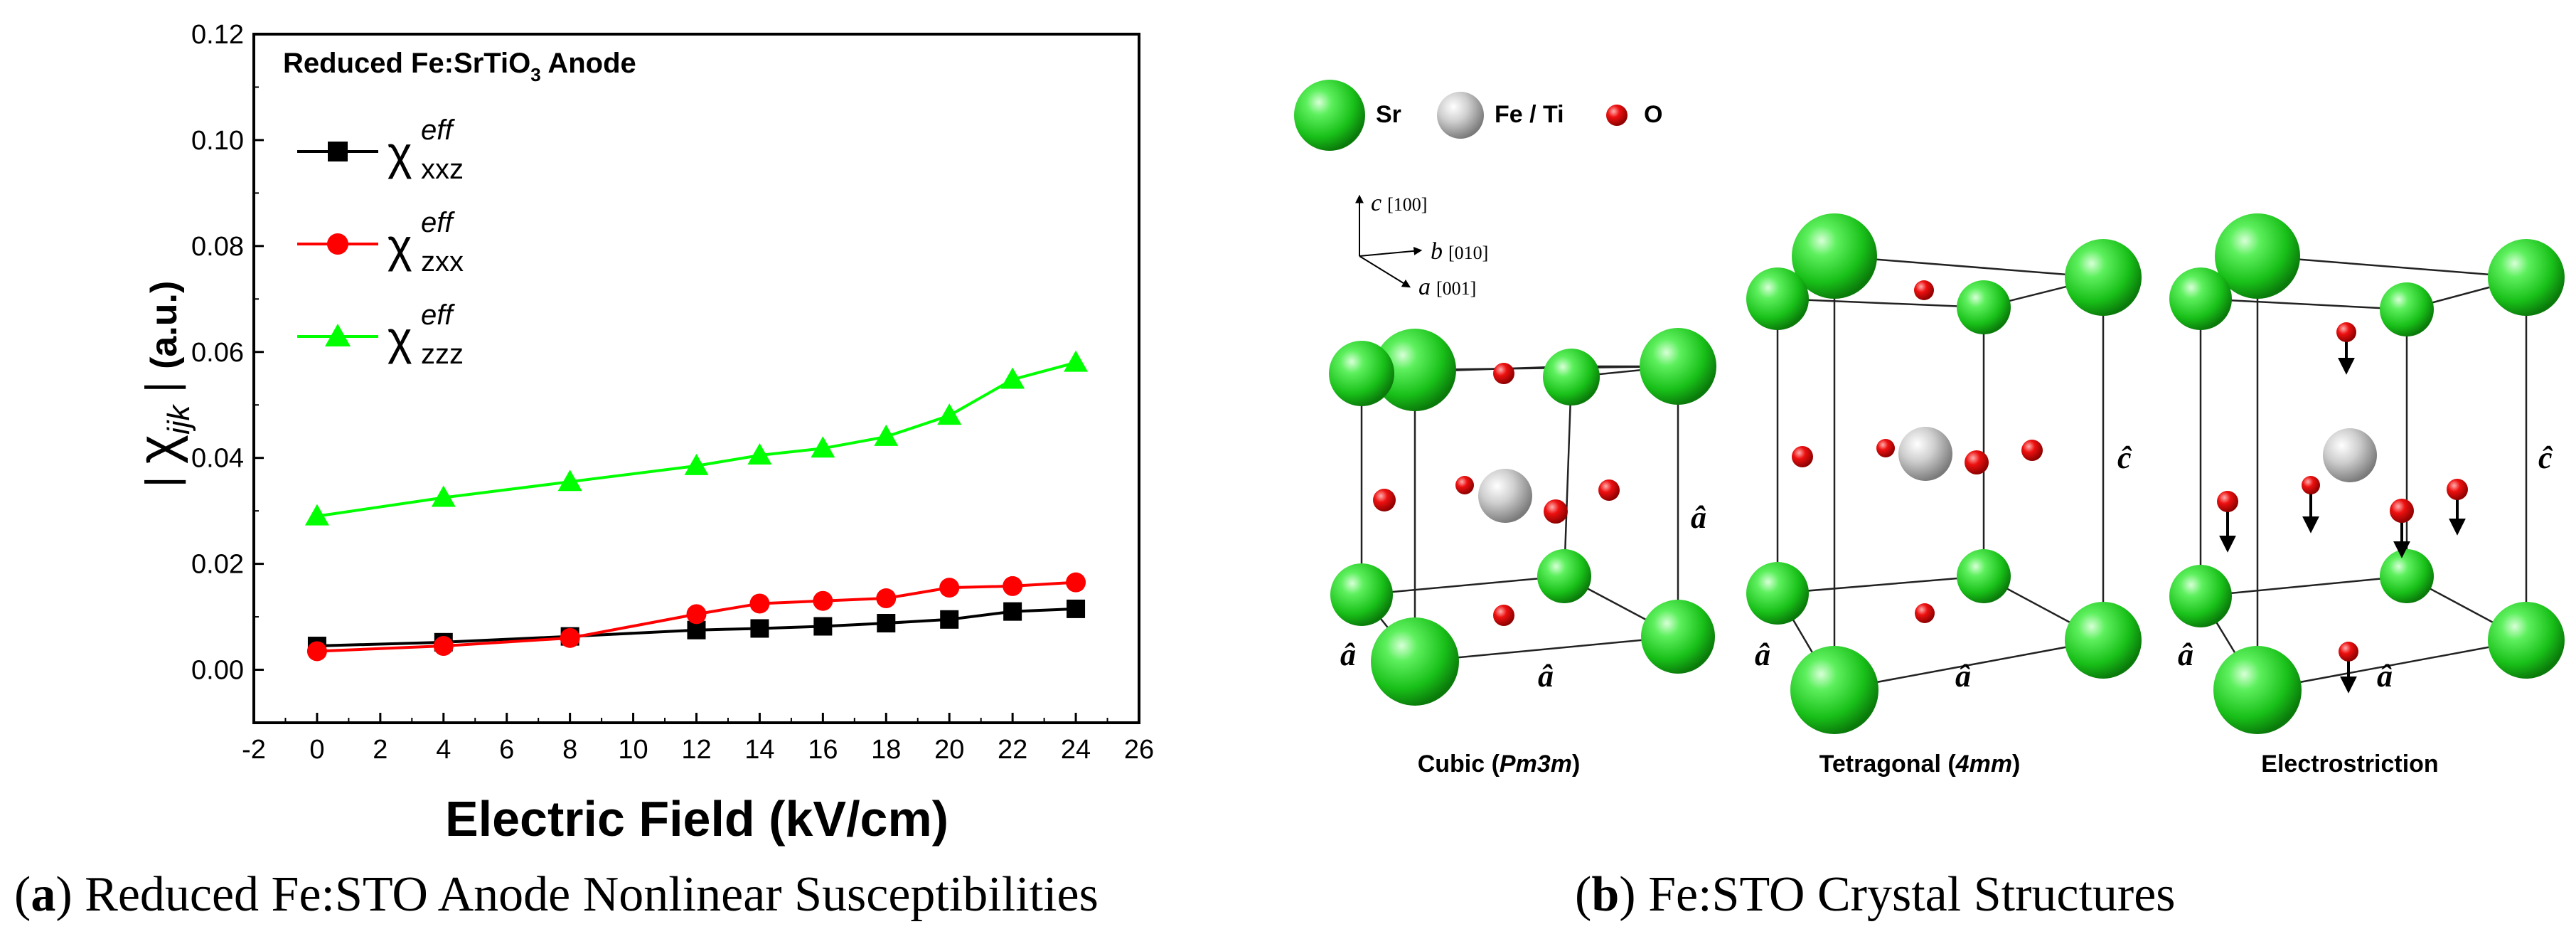 The height and width of the screenshot is (939, 2576). What do you see at coordinates (1461, 115) in the screenshot?
I see `fe-ti-atom-icon` at bounding box center [1461, 115].